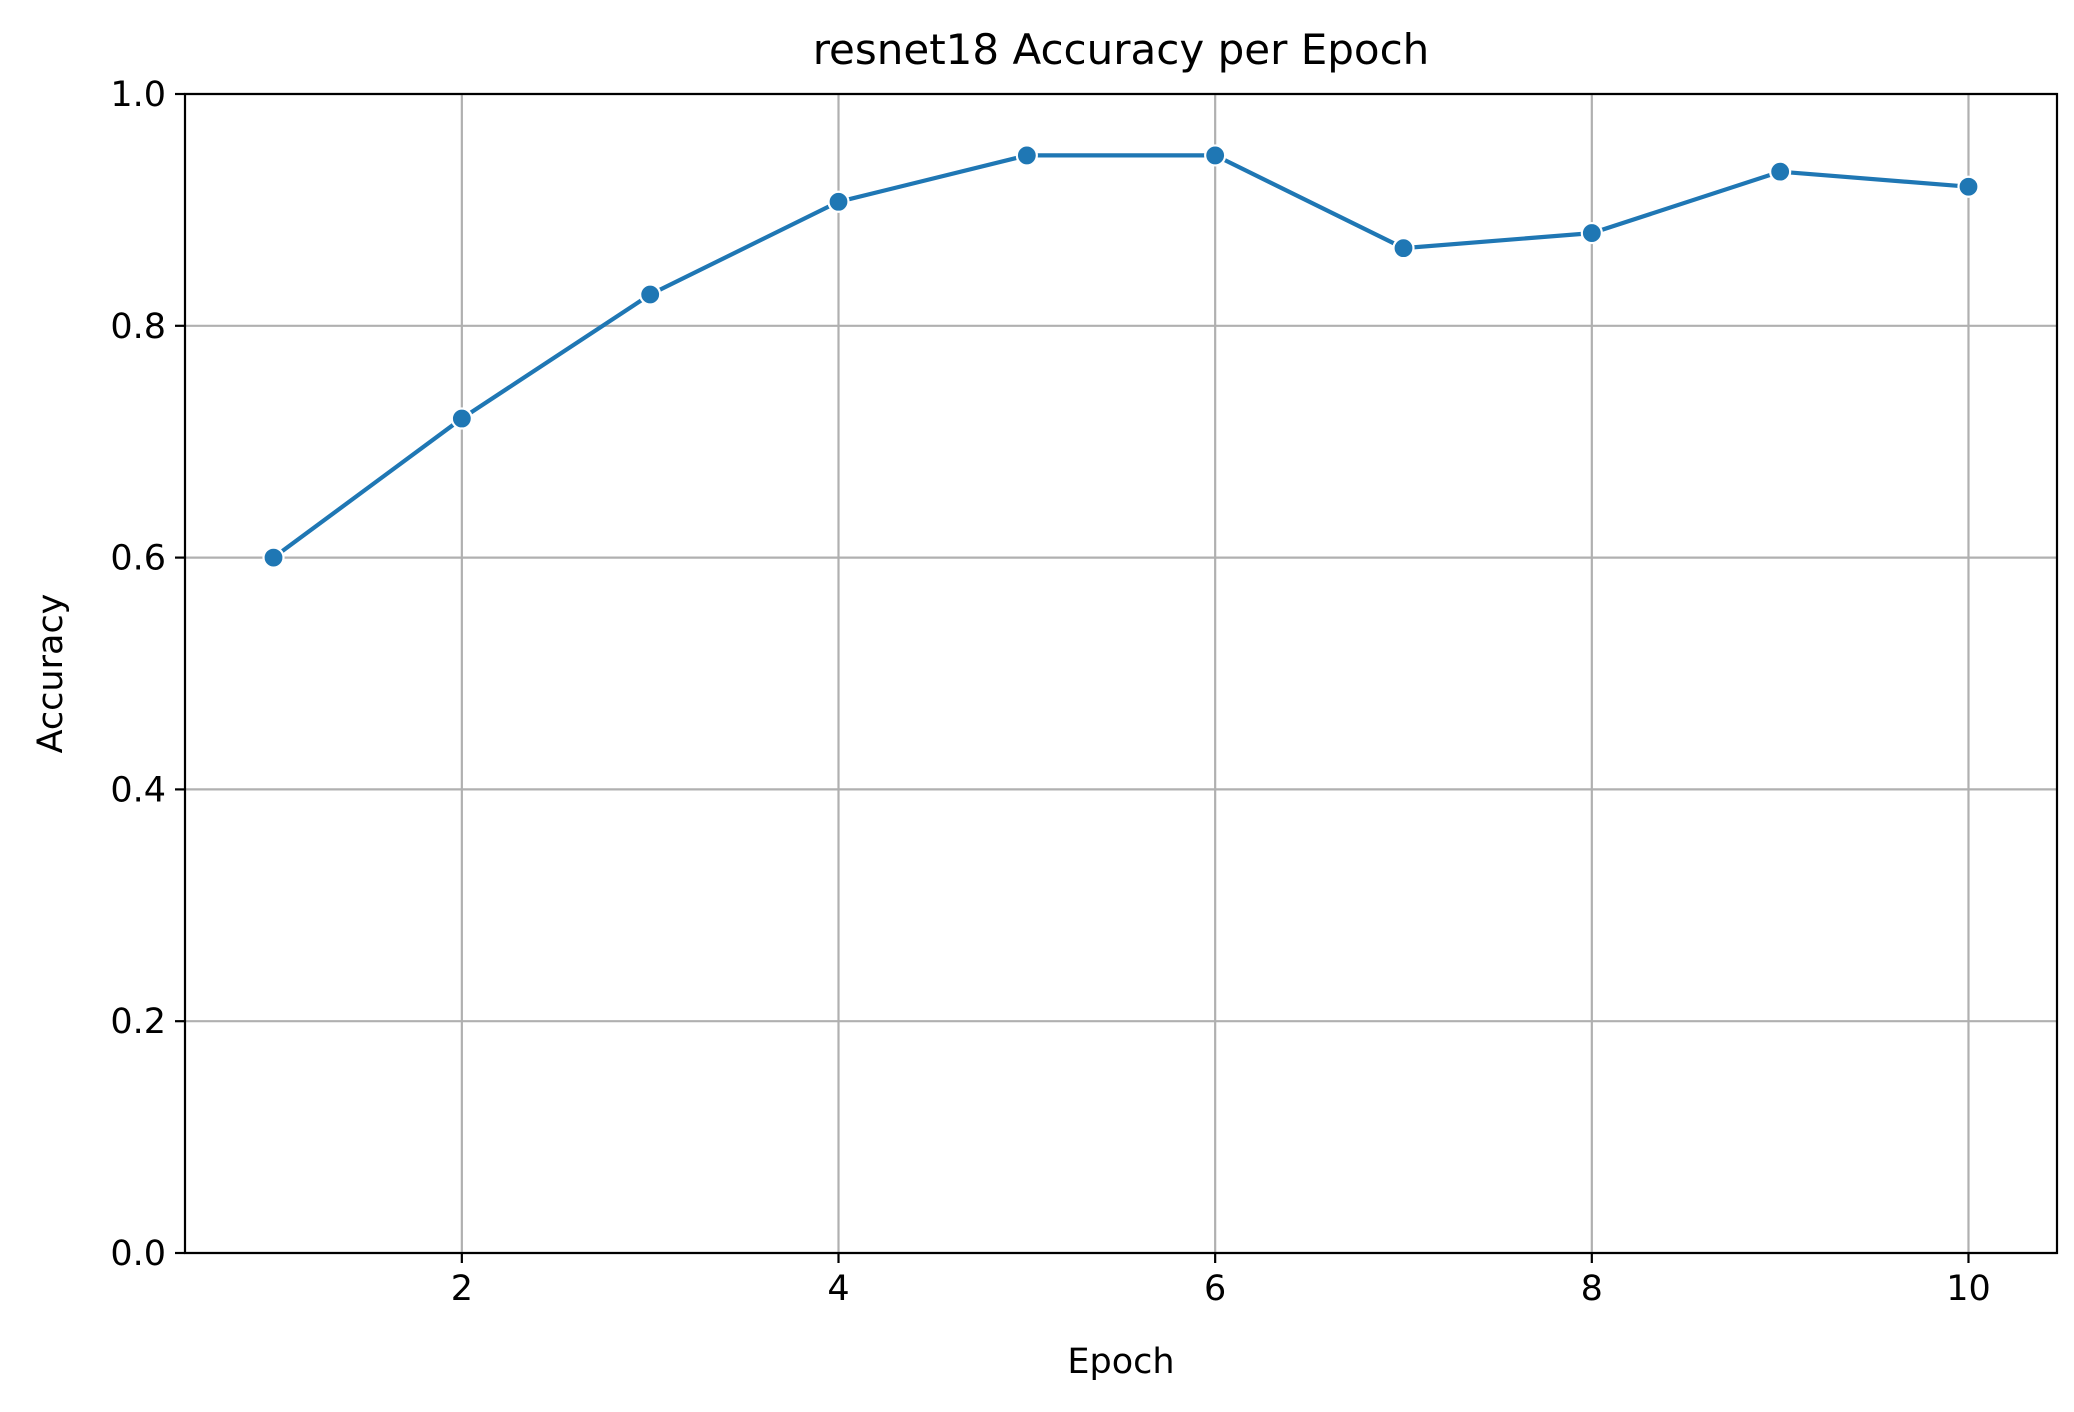  I want to click on y-tick-label: 1.0, so click(138, 95).